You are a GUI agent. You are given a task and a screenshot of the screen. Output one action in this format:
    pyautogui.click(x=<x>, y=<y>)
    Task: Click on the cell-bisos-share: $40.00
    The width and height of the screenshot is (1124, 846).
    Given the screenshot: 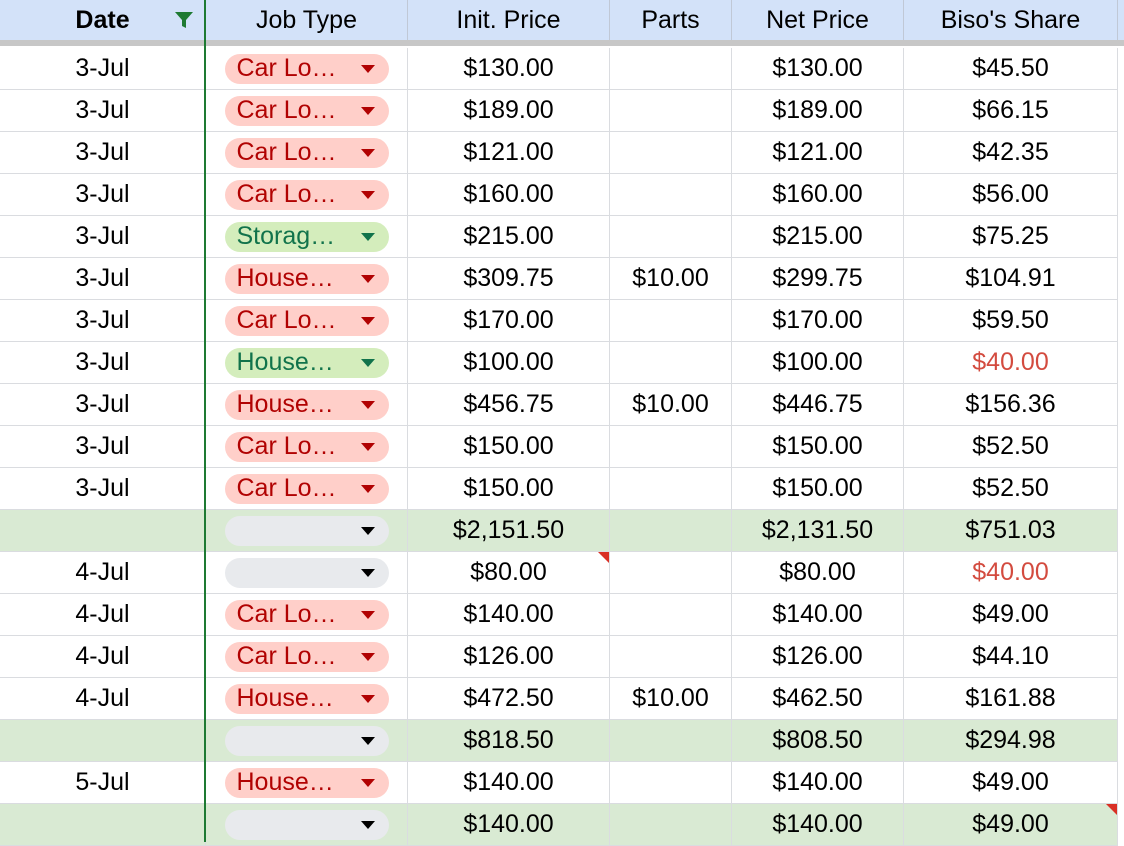 What is the action you would take?
    pyautogui.click(x=1011, y=573)
    